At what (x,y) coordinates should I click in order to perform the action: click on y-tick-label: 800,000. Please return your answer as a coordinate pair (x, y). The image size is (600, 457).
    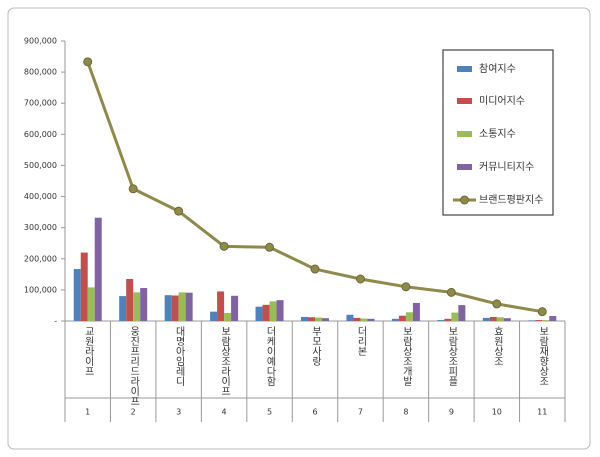
    Looking at the image, I should click on (40, 72).